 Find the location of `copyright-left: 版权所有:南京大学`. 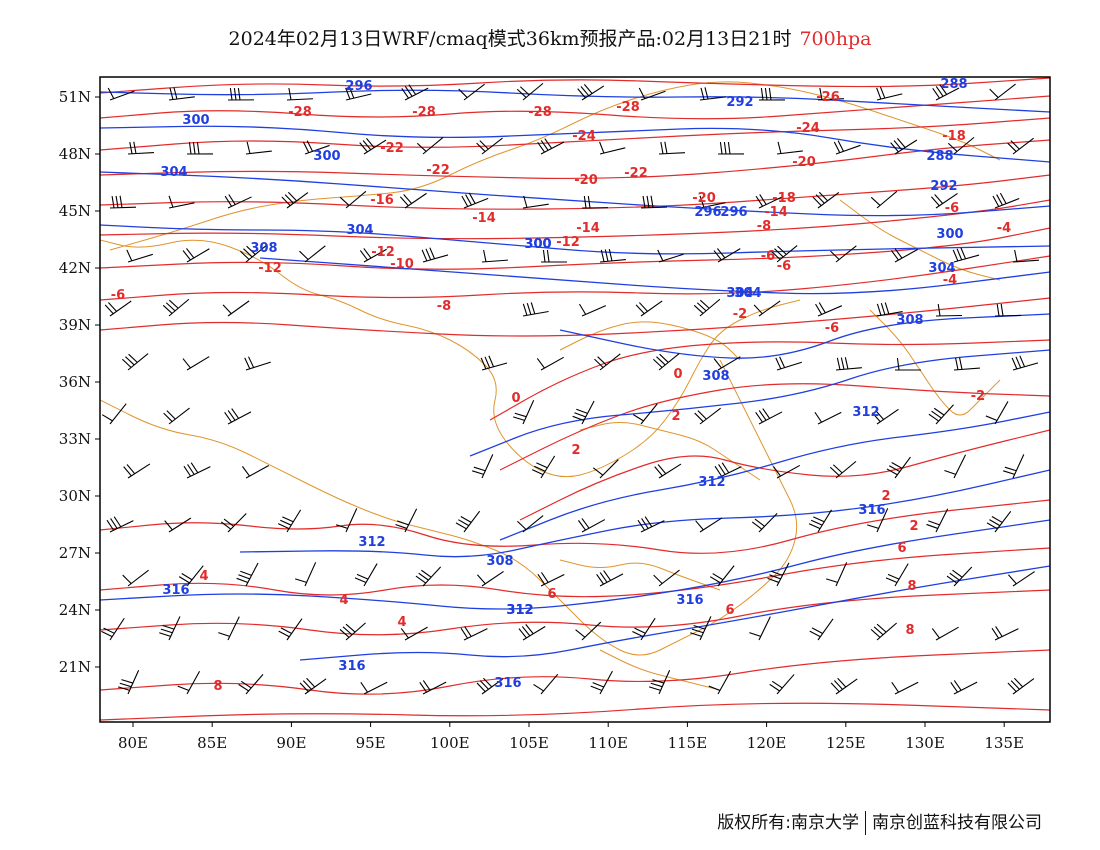

copyright-left: 版权所有:南京大学 is located at coordinates (788, 823).